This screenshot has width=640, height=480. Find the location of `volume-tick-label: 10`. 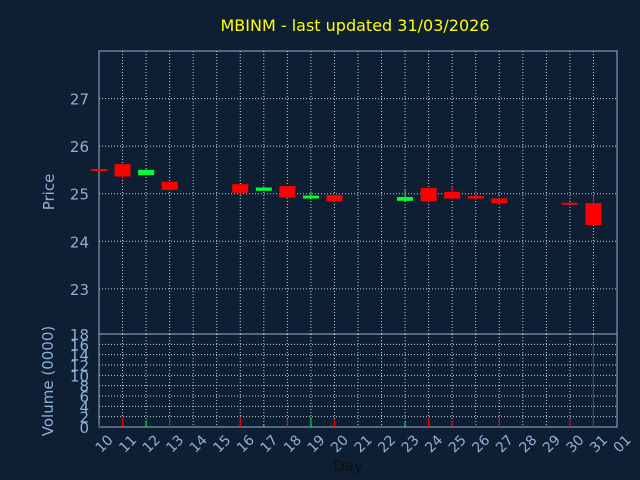

volume-tick-label: 10 is located at coordinates (79, 376).